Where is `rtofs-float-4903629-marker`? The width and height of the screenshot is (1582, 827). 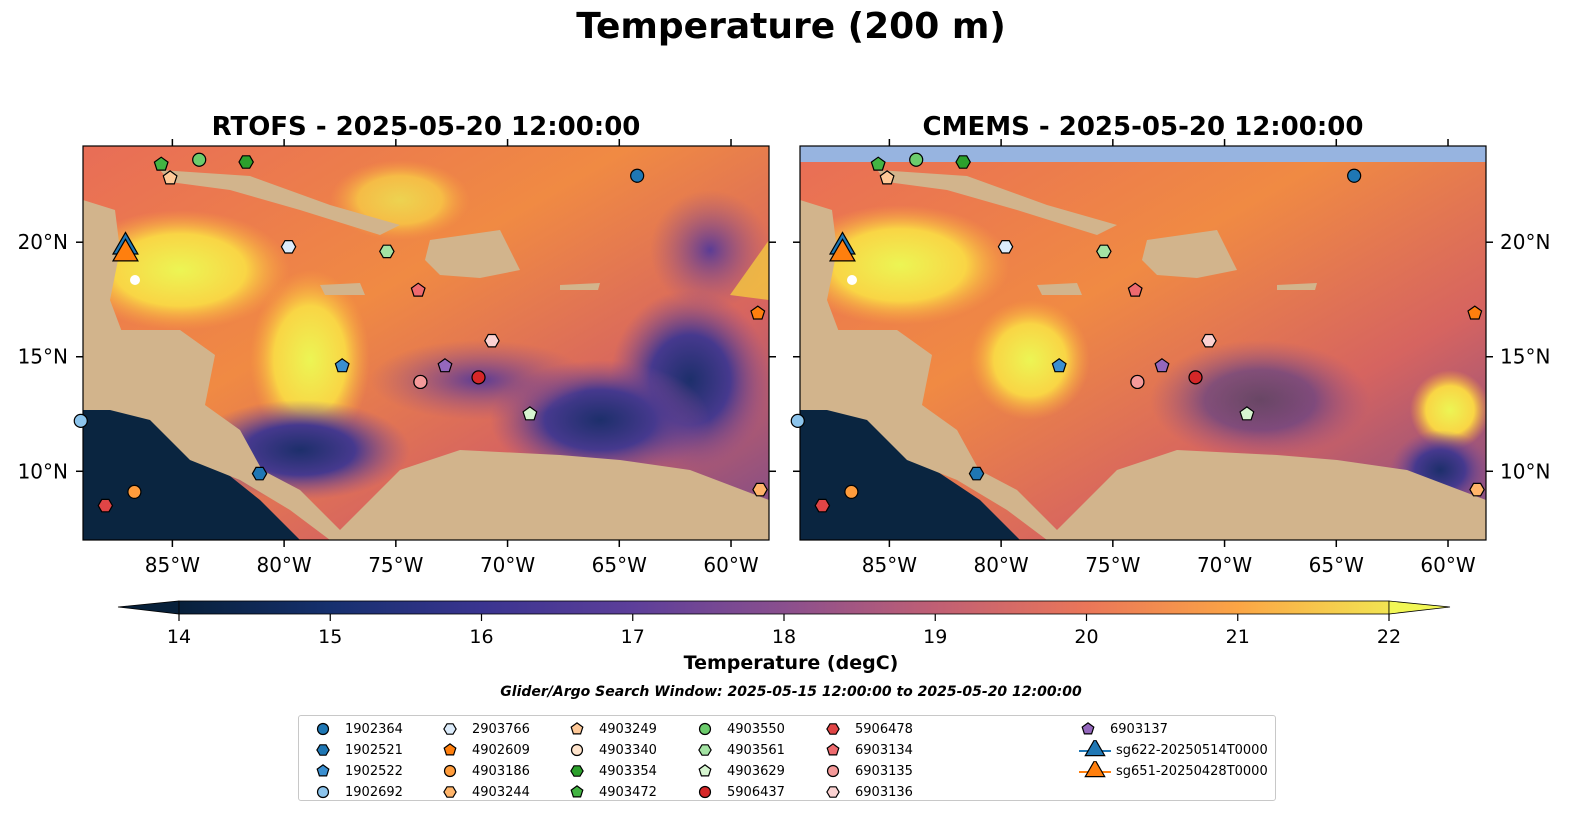
rtofs-float-4903629-marker is located at coordinates (530, 413).